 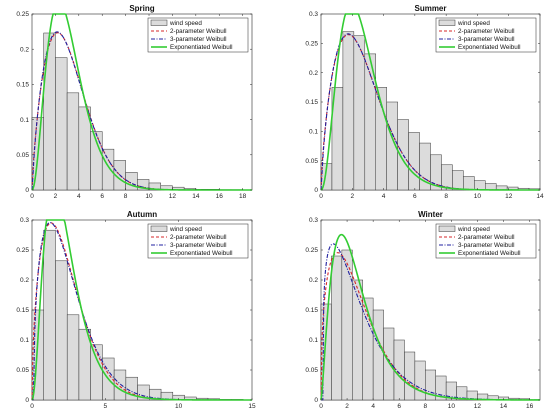 I want to click on xtick-label-autumn: 5, so click(x=106, y=406).